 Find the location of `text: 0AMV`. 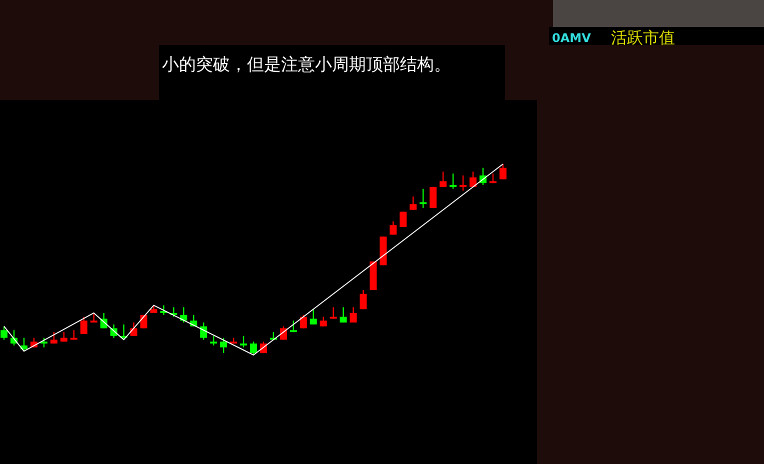

text: 0AMV is located at coordinates (572, 38).